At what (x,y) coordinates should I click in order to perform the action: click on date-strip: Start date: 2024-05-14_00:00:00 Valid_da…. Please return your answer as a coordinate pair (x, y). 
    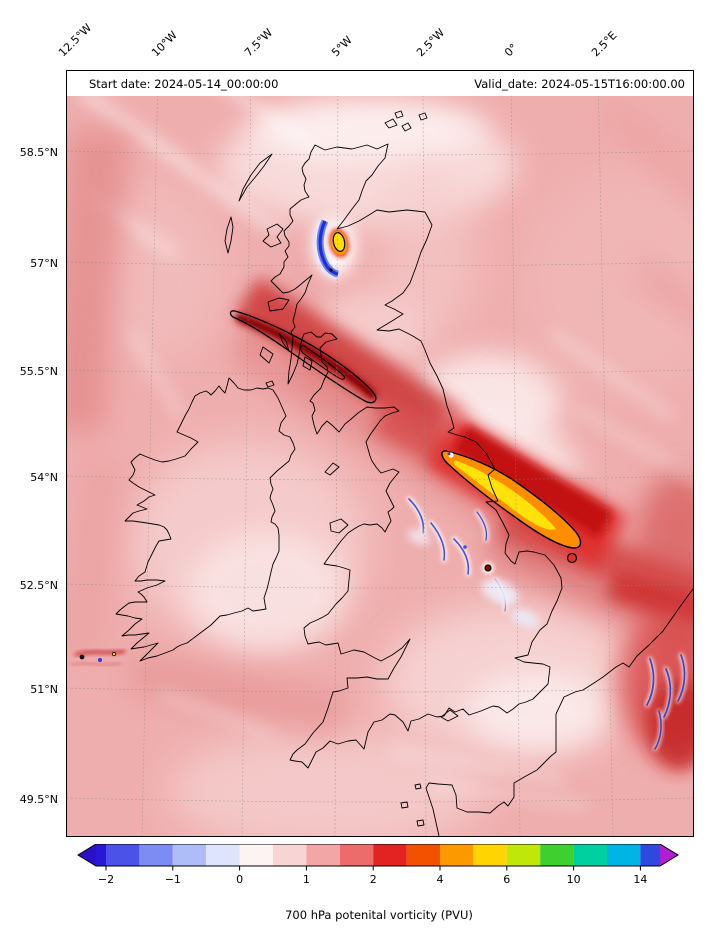
    Looking at the image, I should click on (380, 83).